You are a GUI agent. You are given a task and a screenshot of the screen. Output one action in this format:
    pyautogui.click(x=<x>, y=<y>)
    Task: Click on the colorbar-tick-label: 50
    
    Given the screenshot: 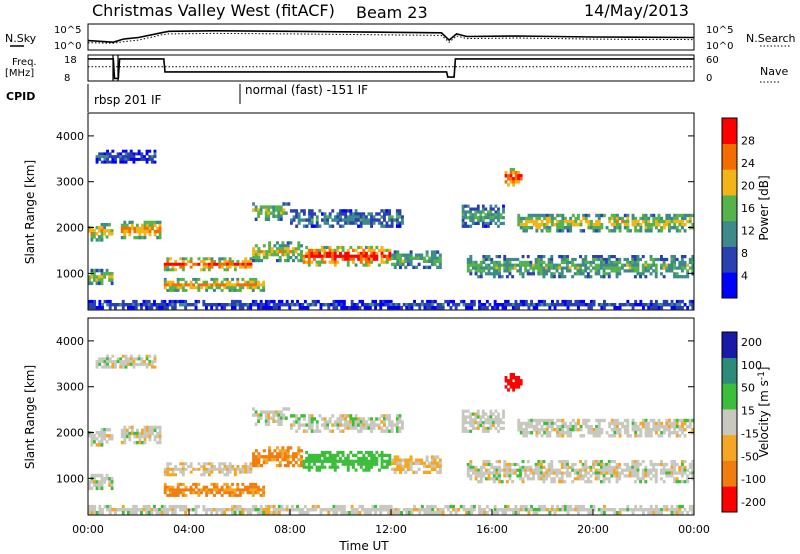 What is the action you would take?
    pyautogui.click(x=748, y=388)
    